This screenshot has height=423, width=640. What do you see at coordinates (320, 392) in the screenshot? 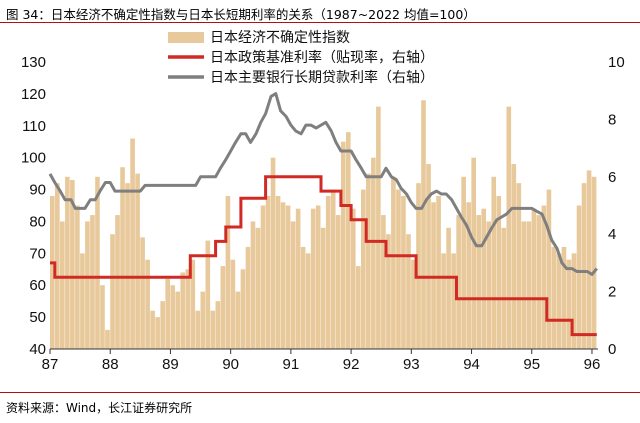
I see `source-rule` at bounding box center [320, 392].